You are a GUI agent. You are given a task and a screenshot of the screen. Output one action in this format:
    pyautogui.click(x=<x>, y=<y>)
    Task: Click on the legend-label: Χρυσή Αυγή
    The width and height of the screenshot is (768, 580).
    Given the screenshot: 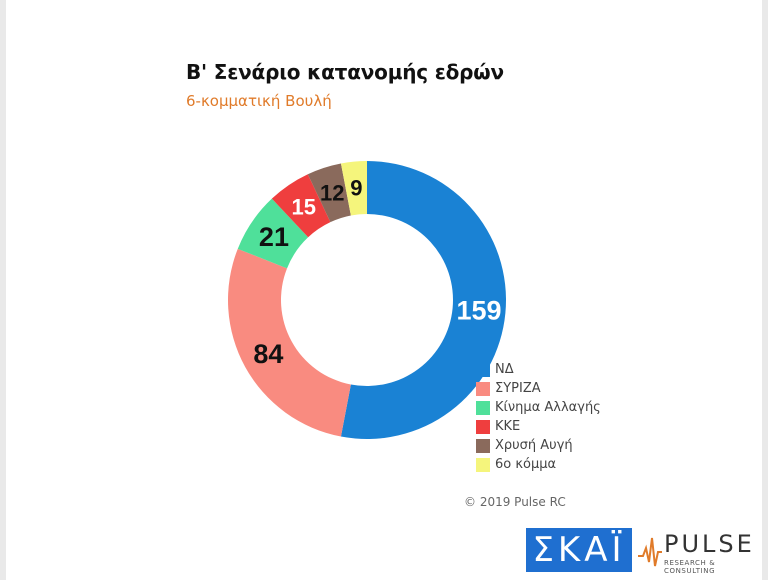 What is the action you would take?
    pyautogui.click(x=534, y=445)
    